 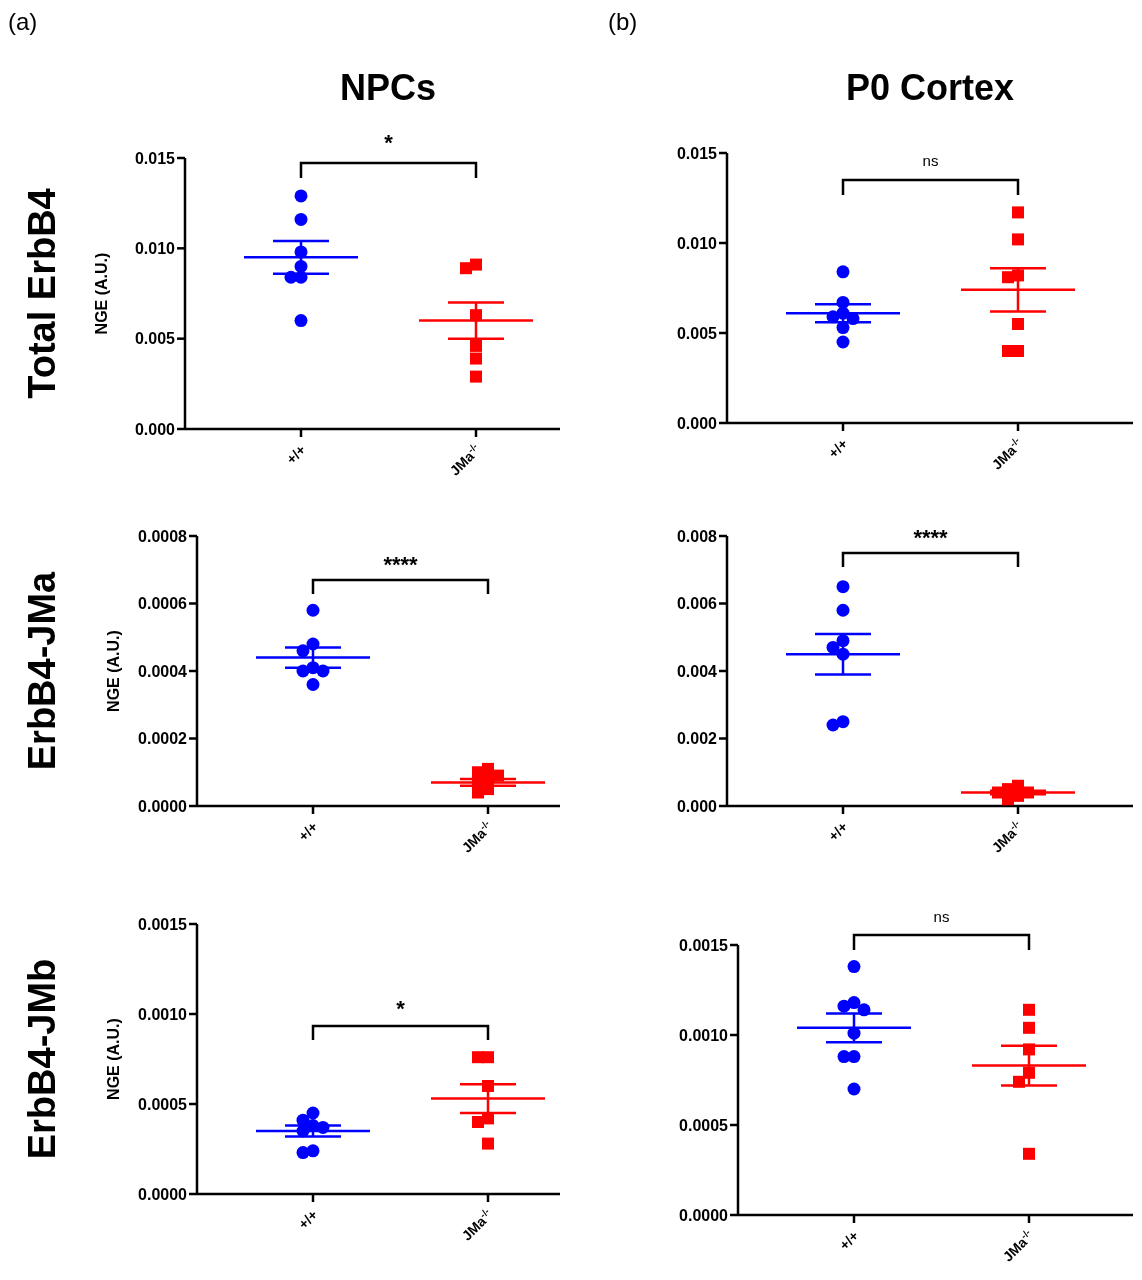 I want to click on chart-title: NPCs, so click(x=388, y=87).